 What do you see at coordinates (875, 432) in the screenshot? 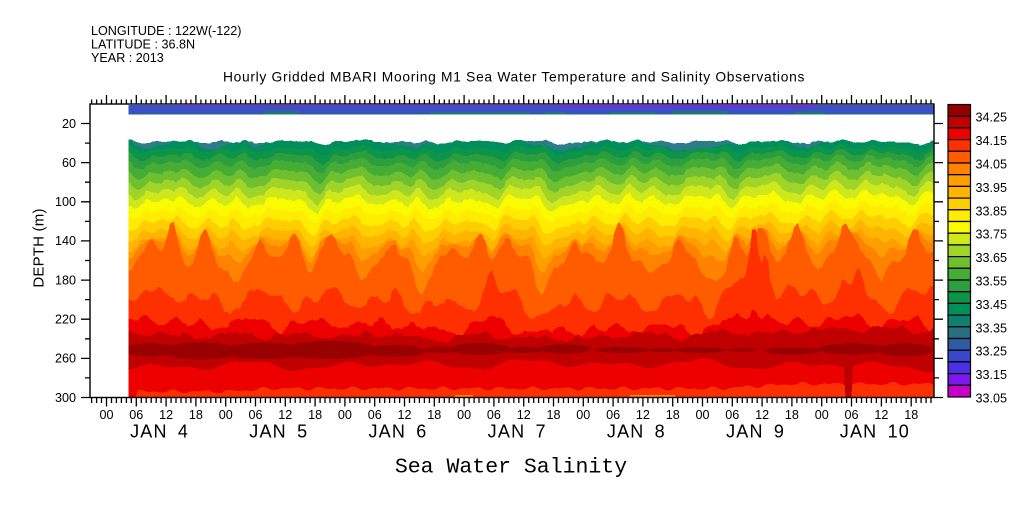
I see `svg-text: JAN 10` at bounding box center [875, 432].